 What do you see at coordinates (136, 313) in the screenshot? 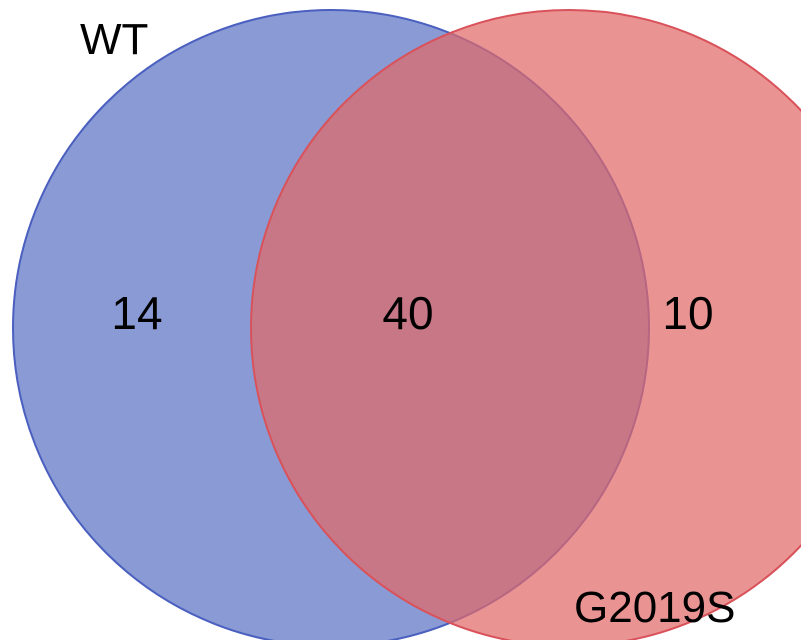
I see `left-only-count: 14` at bounding box center [136, 313].